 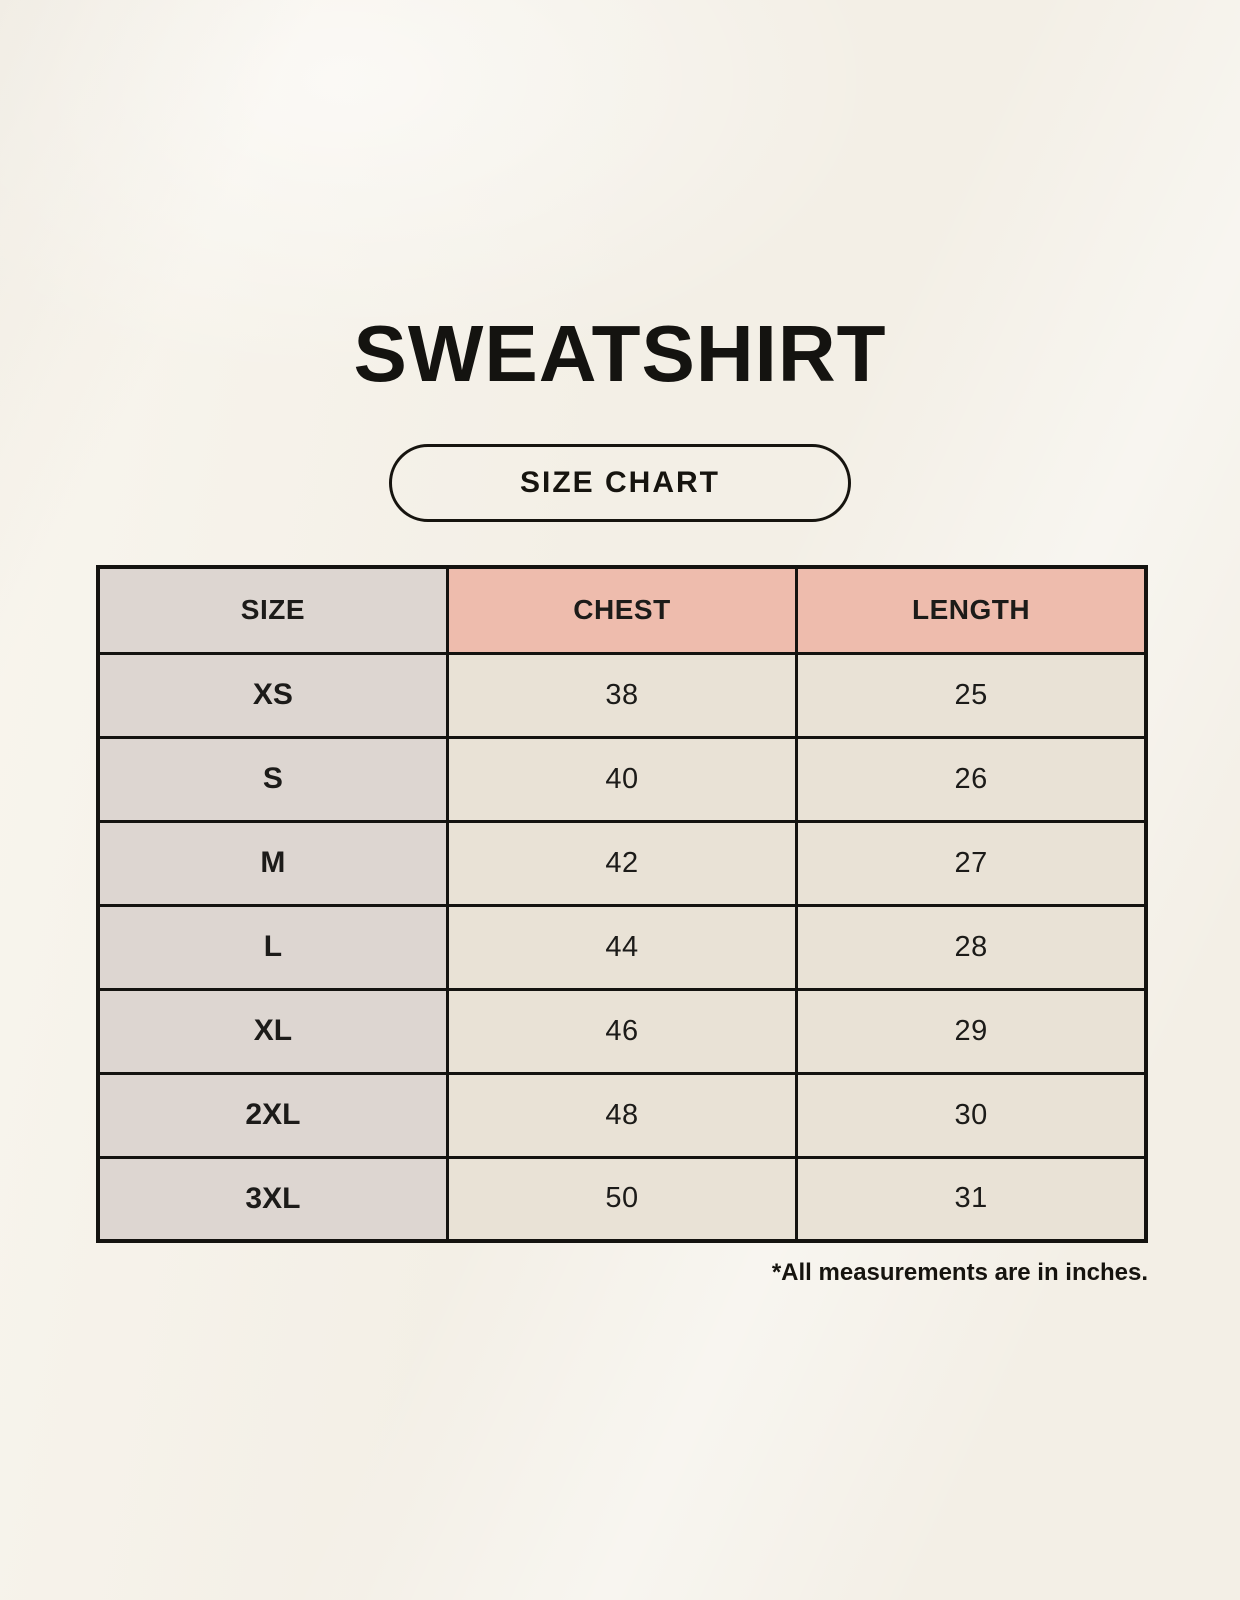 I want to click on size-cell: XS, so click(x=272, y=695).